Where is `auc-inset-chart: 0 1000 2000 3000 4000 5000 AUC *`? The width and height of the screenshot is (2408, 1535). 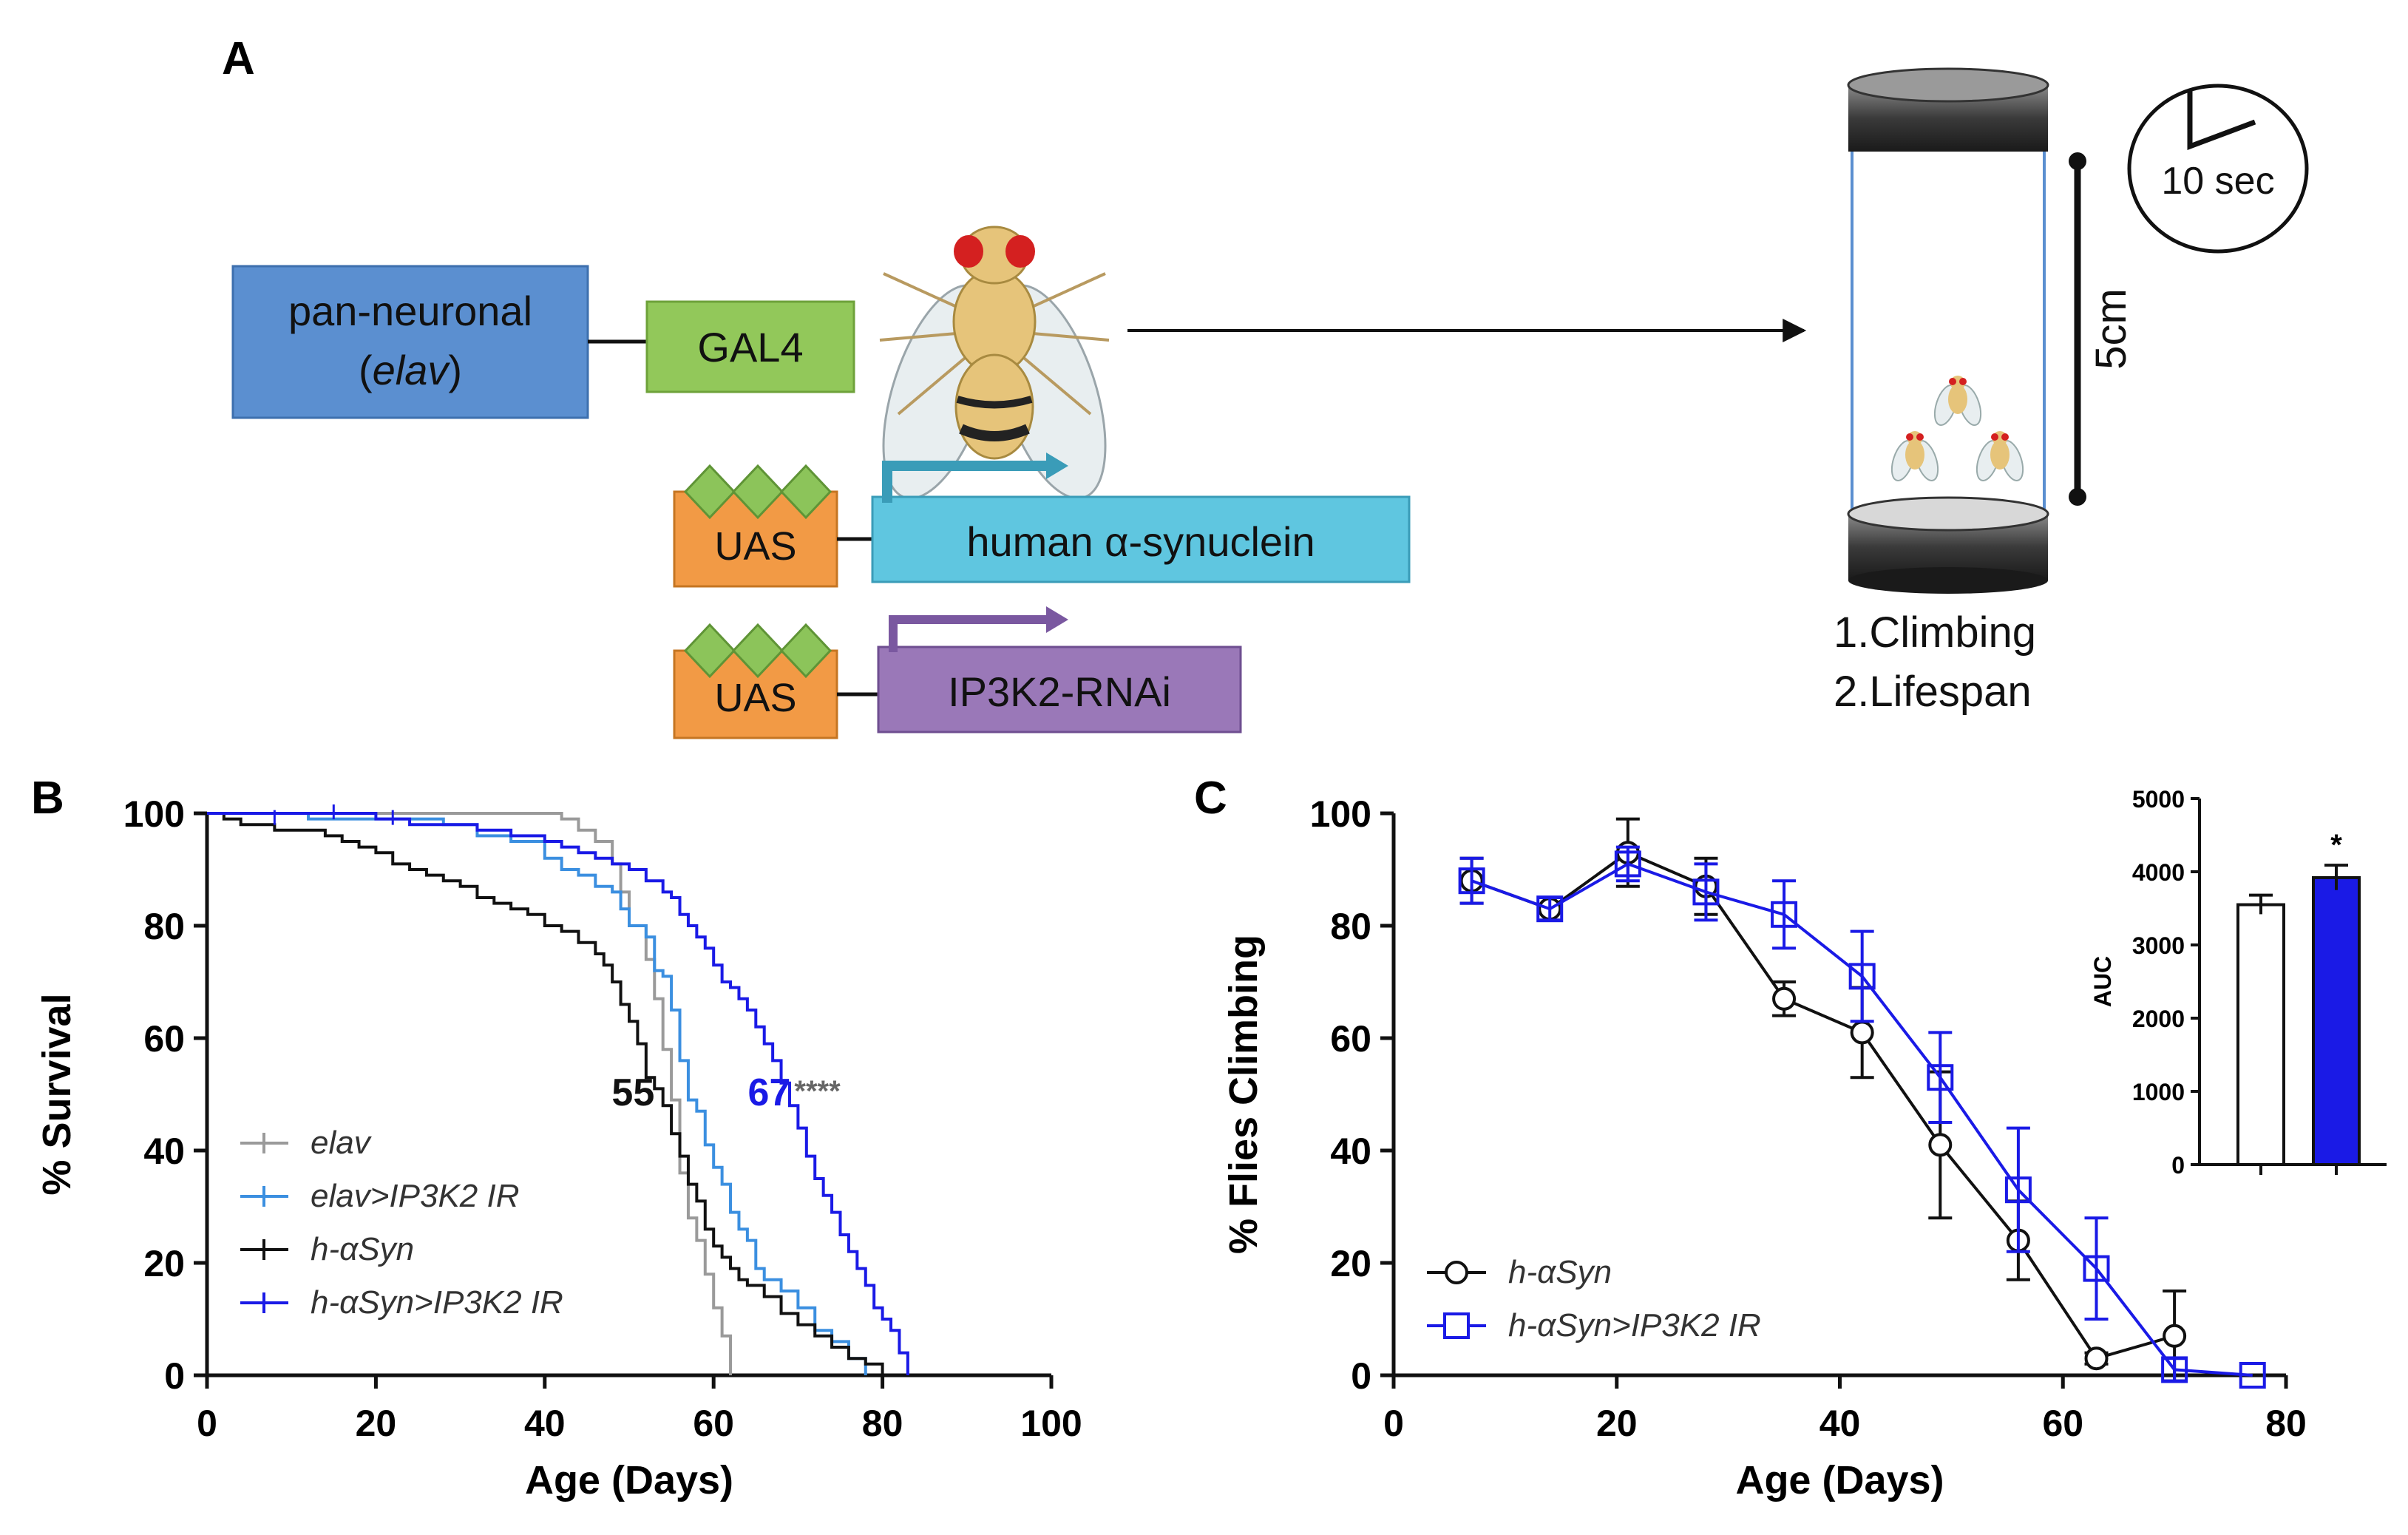
auc-inset-chart: 0 1000 2000 3000 4000 5000 AUC * is located at coordinates (2238, 983).